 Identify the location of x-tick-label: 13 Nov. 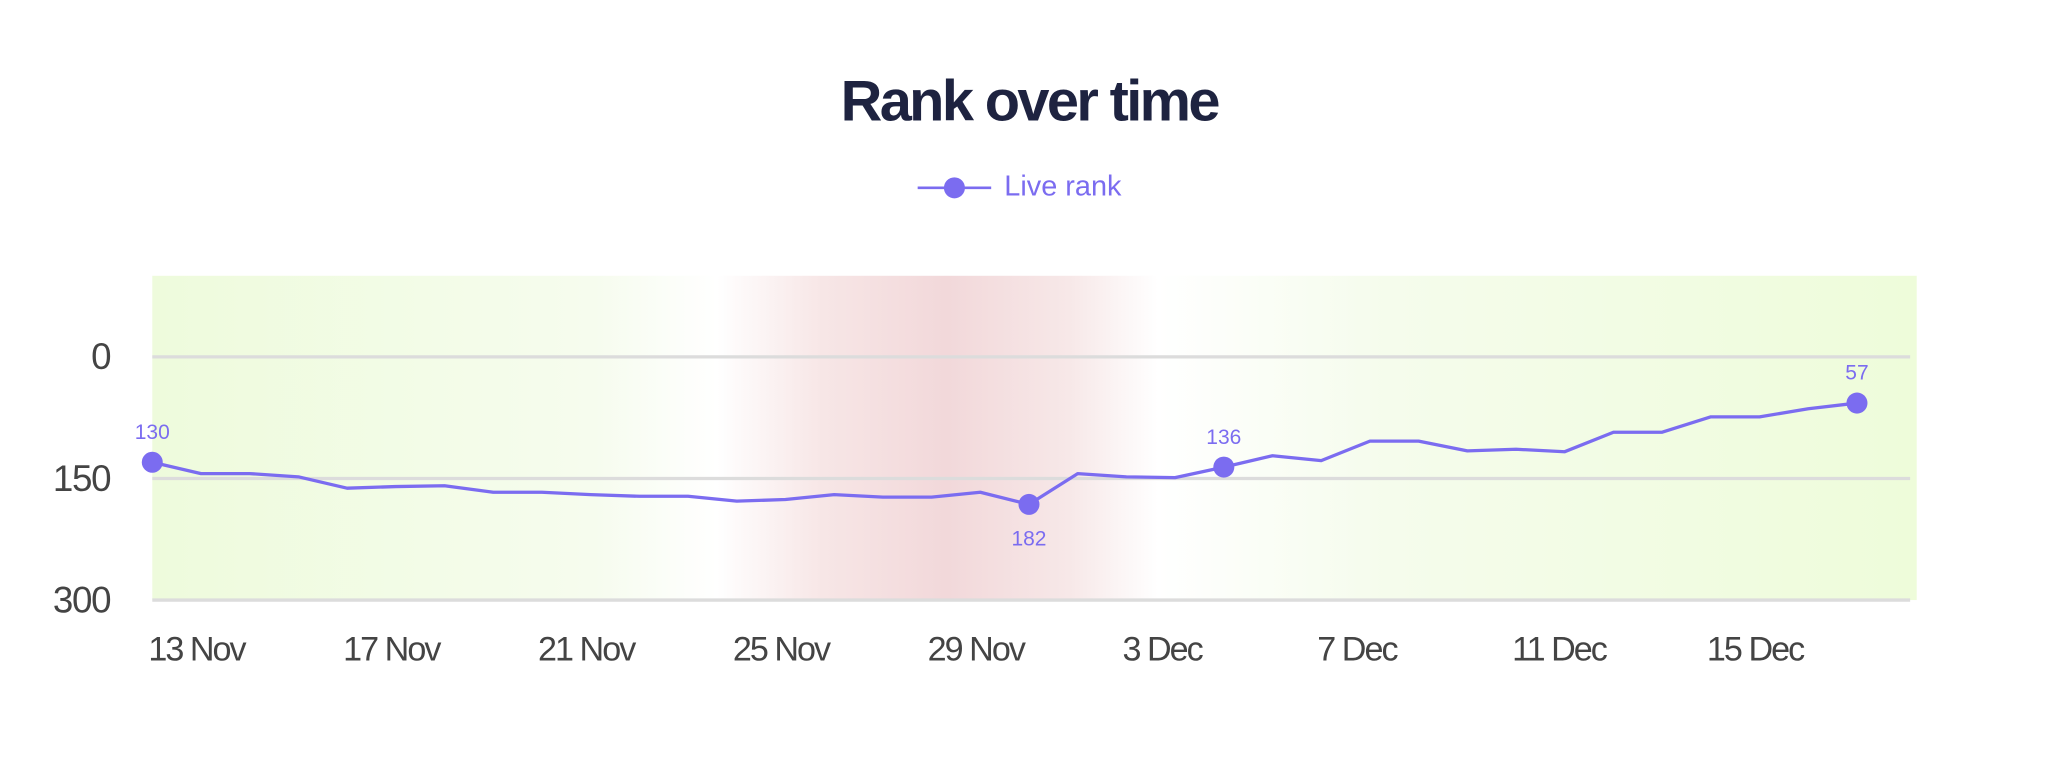
(197, 649).